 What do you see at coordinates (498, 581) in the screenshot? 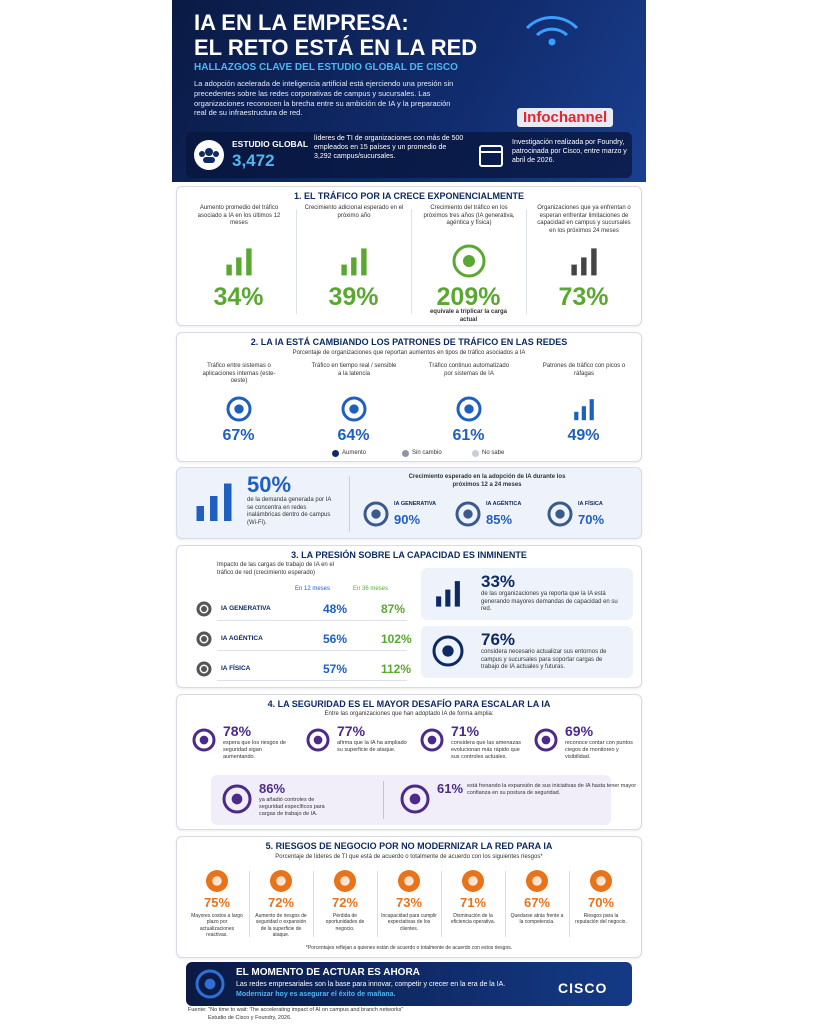
I see `stat-value: 33%` at bounding box center [498, 581].